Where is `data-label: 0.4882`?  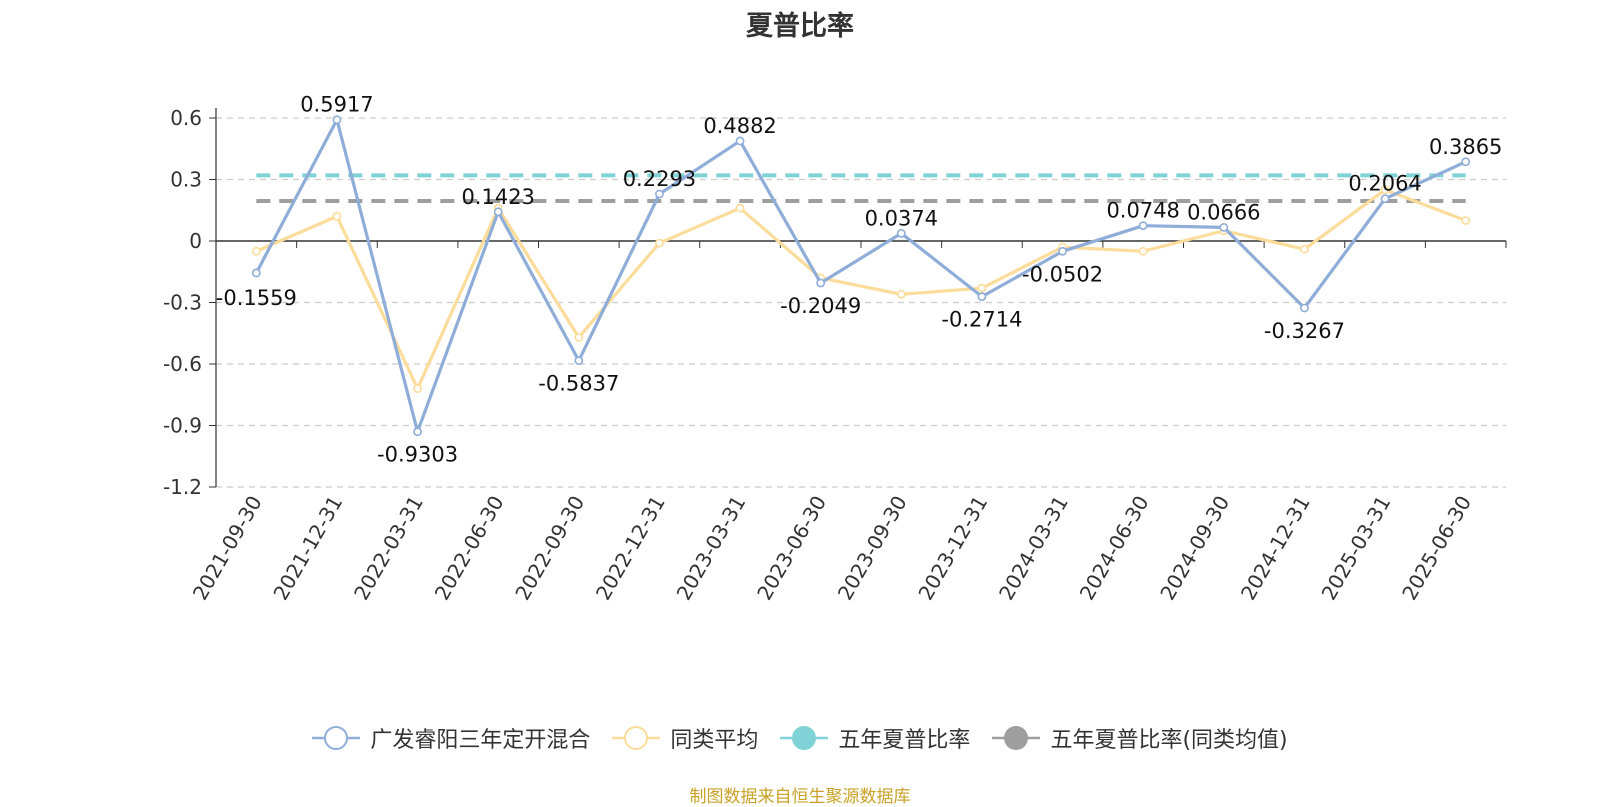
data-label: 0.4882 is located at coordinates (739, 126).